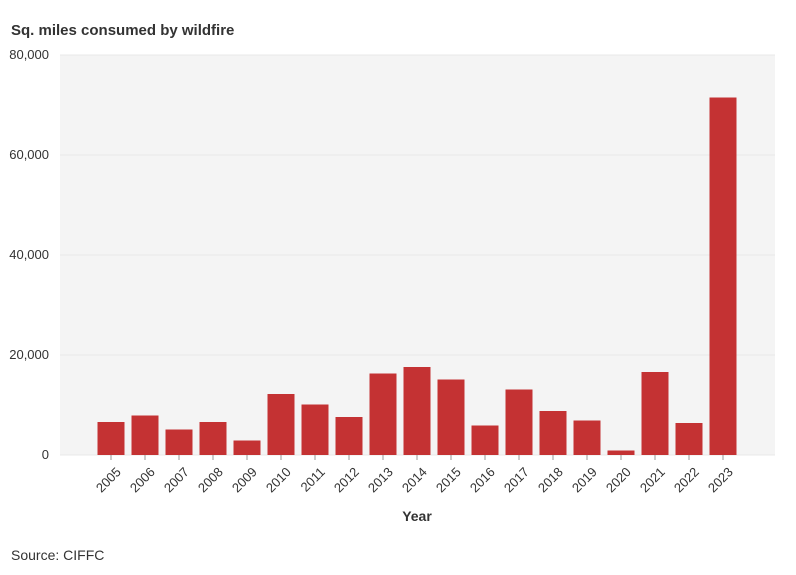  I want to click on x-tick-label: 2021, so click(652, 479).